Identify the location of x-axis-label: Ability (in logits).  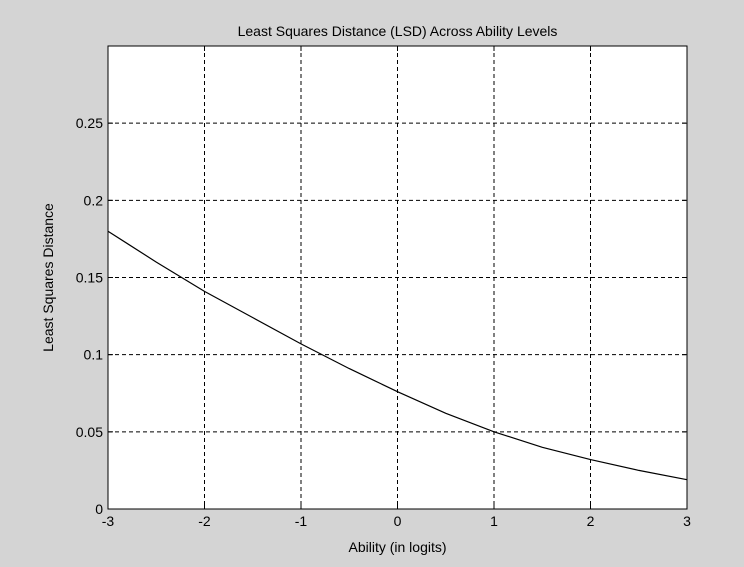
(397, 547).